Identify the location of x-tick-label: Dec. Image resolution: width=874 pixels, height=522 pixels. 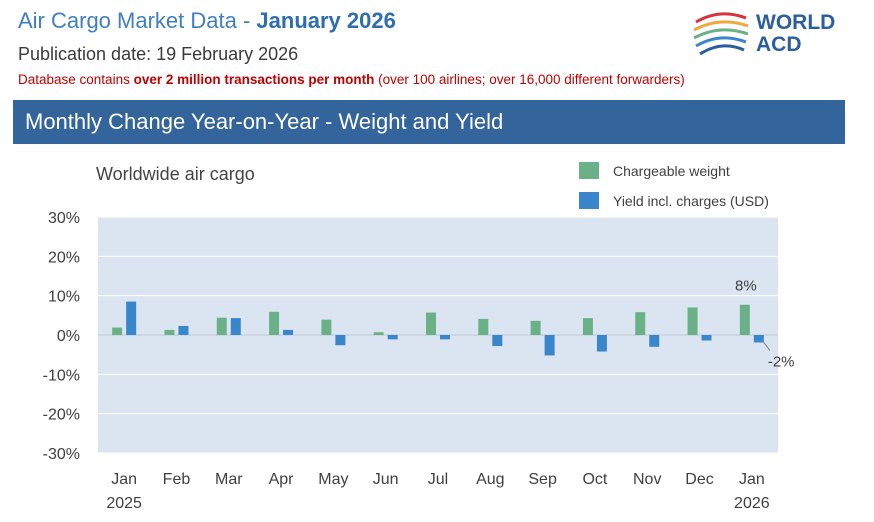
(699, 479).